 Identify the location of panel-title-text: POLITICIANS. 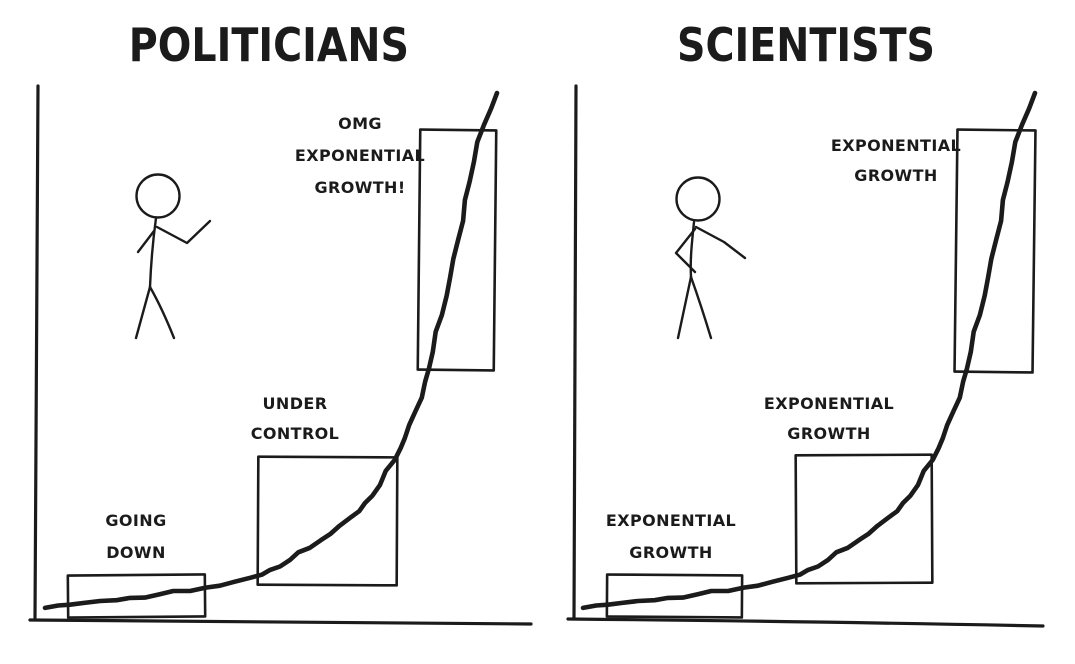
(268, 45).